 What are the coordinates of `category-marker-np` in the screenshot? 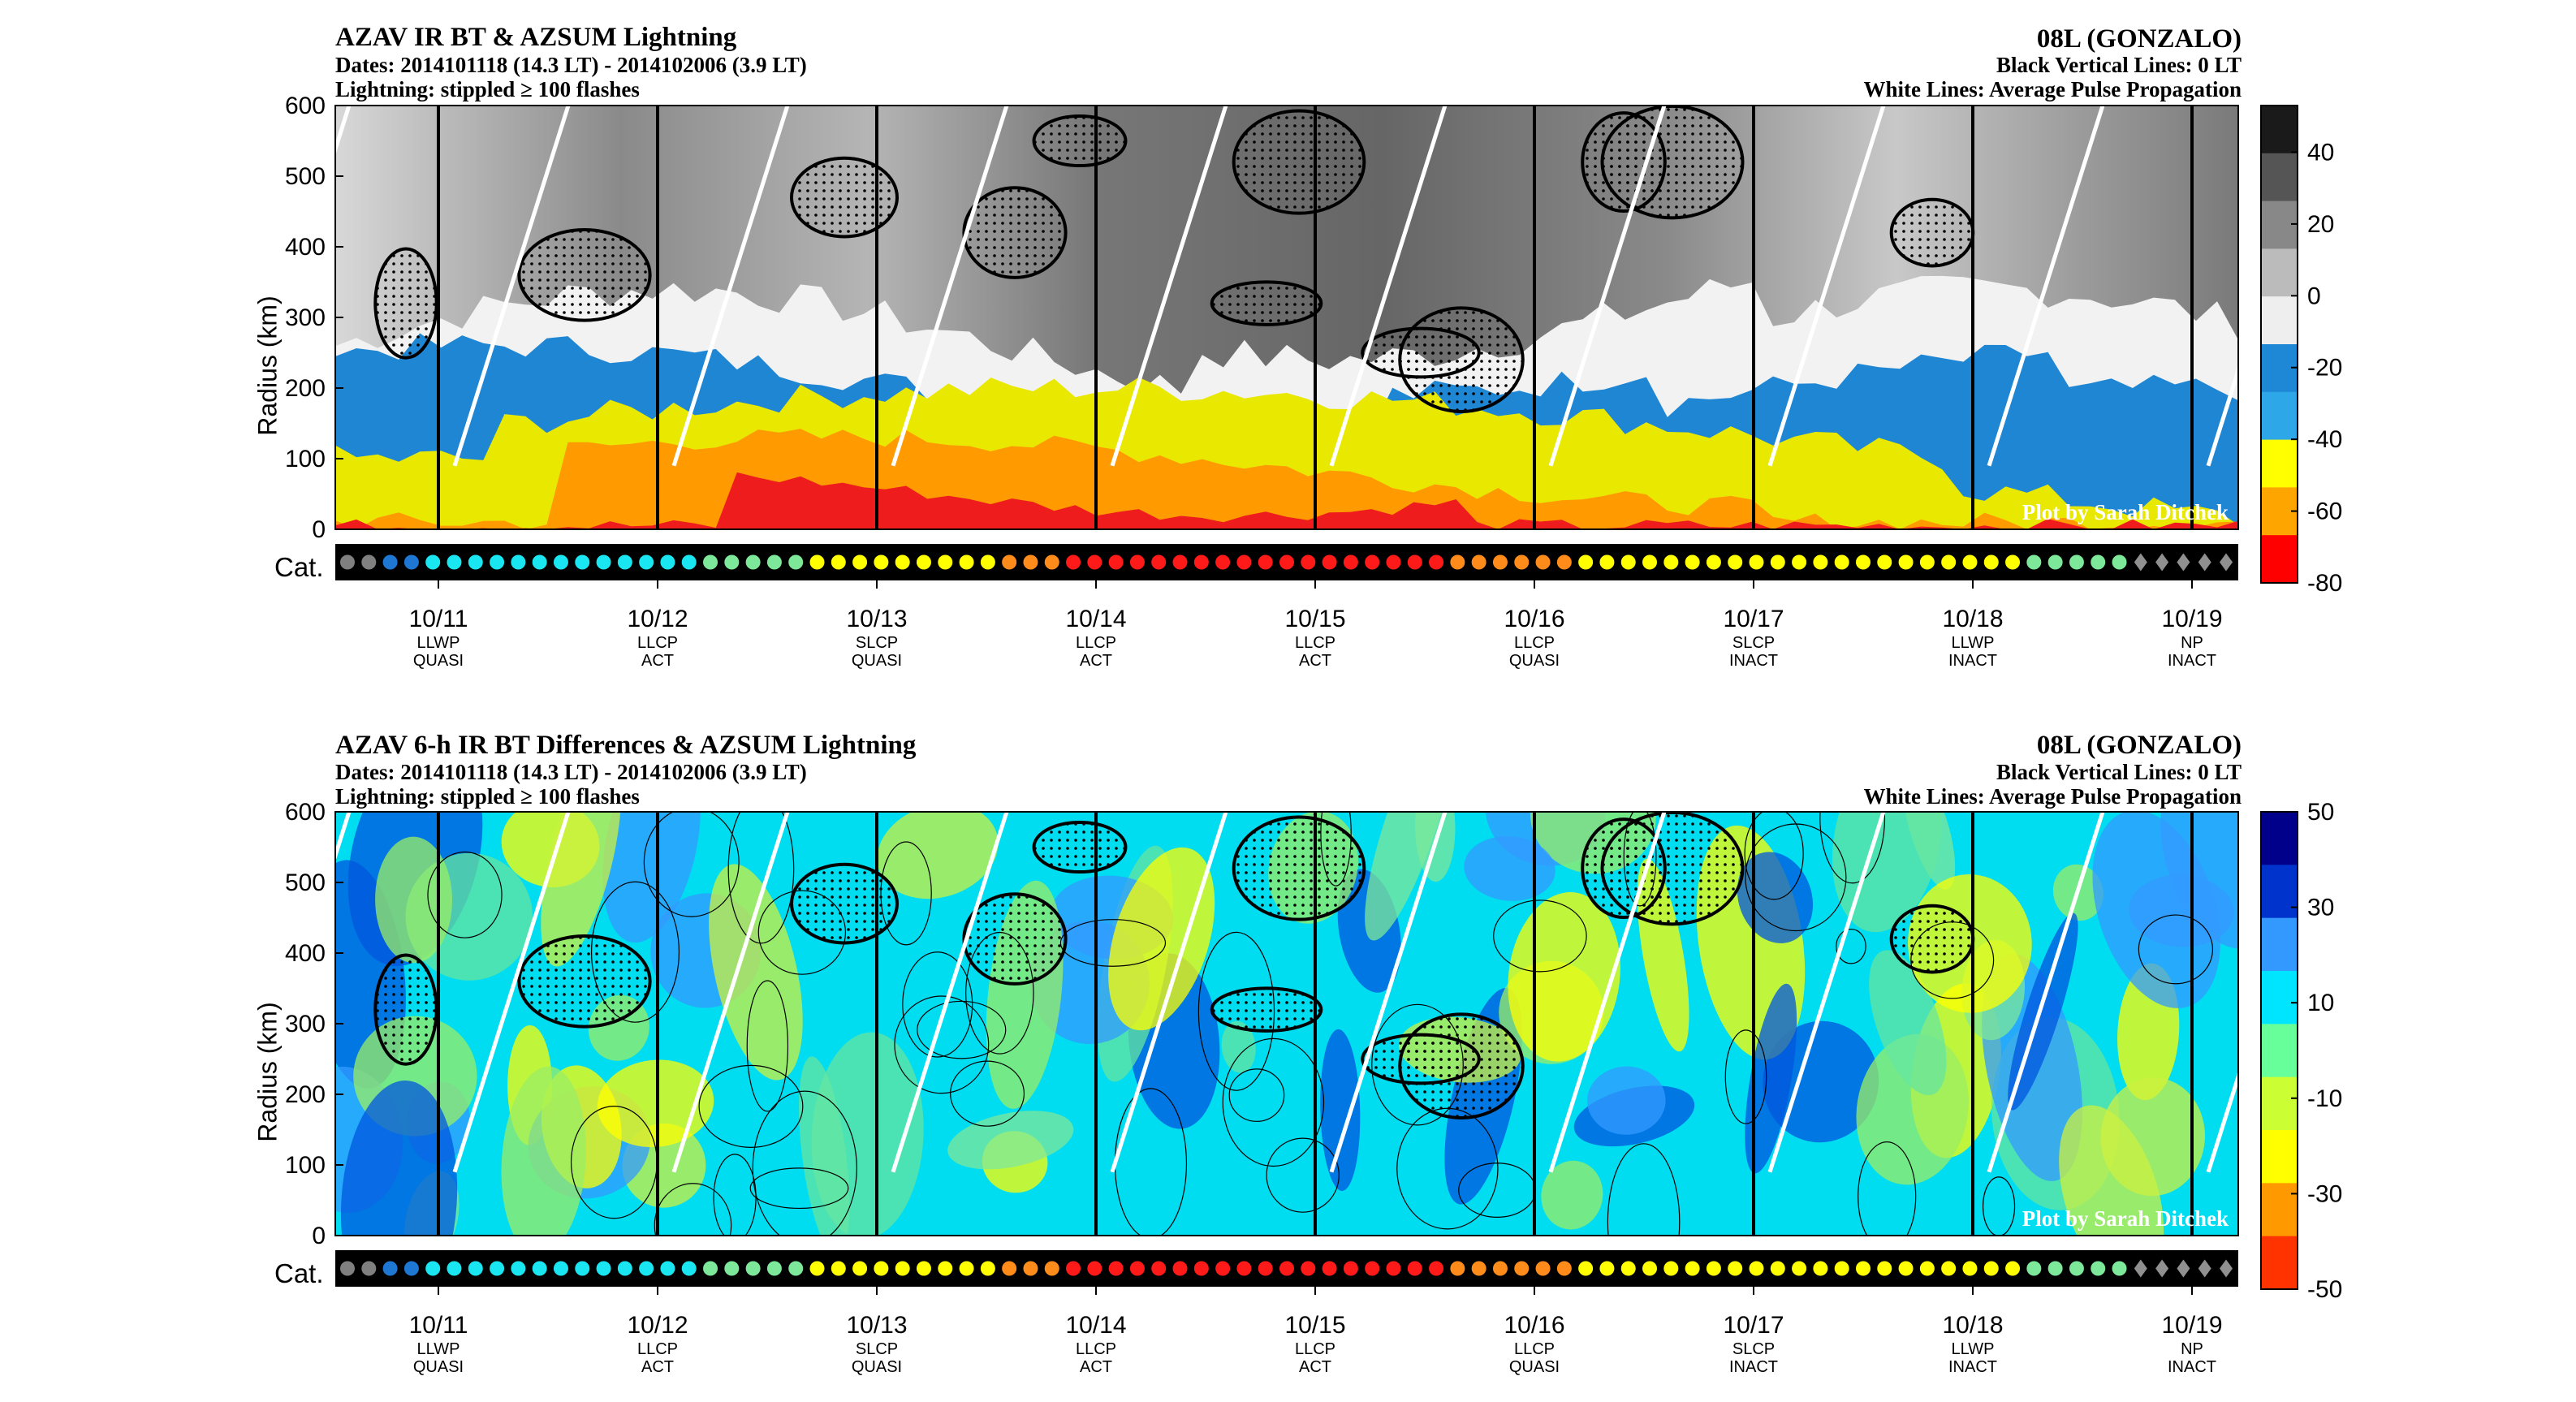 It's located at (2140, 562).